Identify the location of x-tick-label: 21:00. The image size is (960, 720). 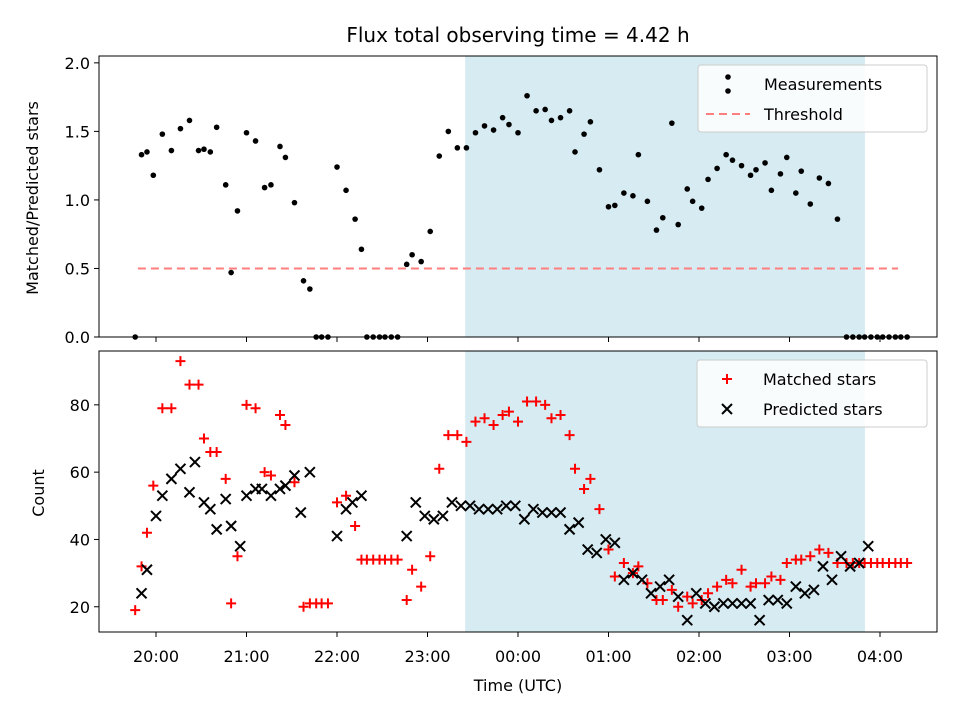
(246, 656).